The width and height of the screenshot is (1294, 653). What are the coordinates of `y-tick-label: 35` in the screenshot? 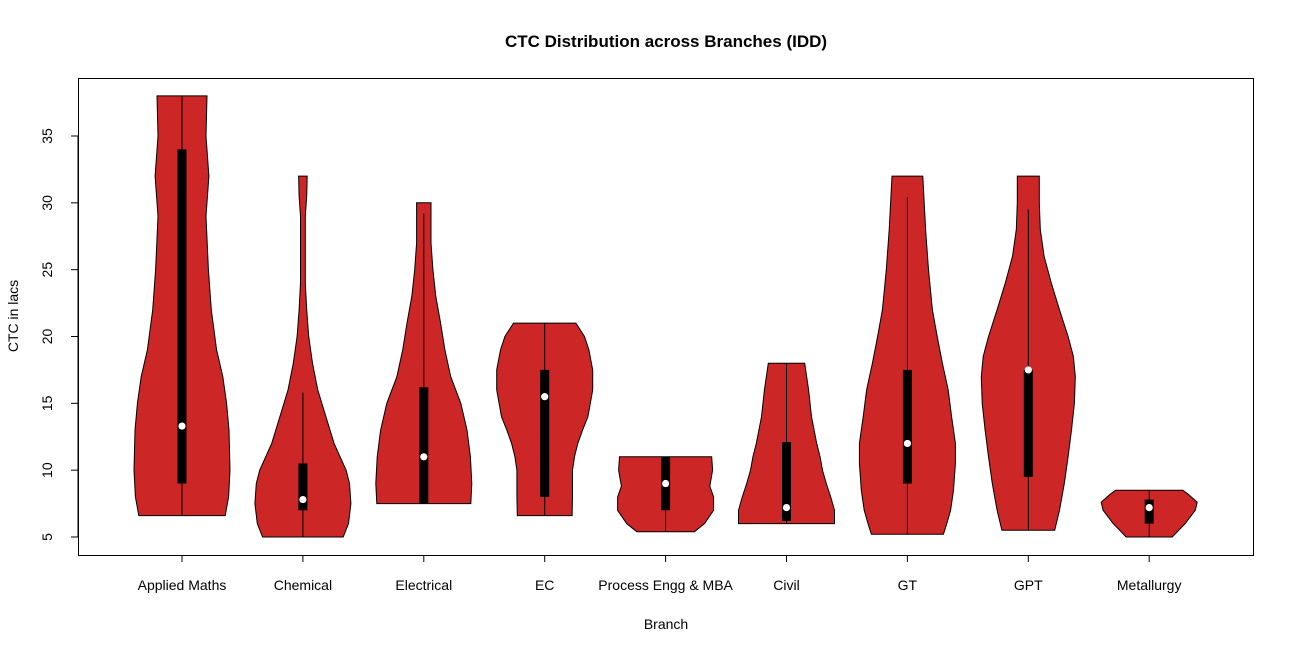 It's located at (47, 136).